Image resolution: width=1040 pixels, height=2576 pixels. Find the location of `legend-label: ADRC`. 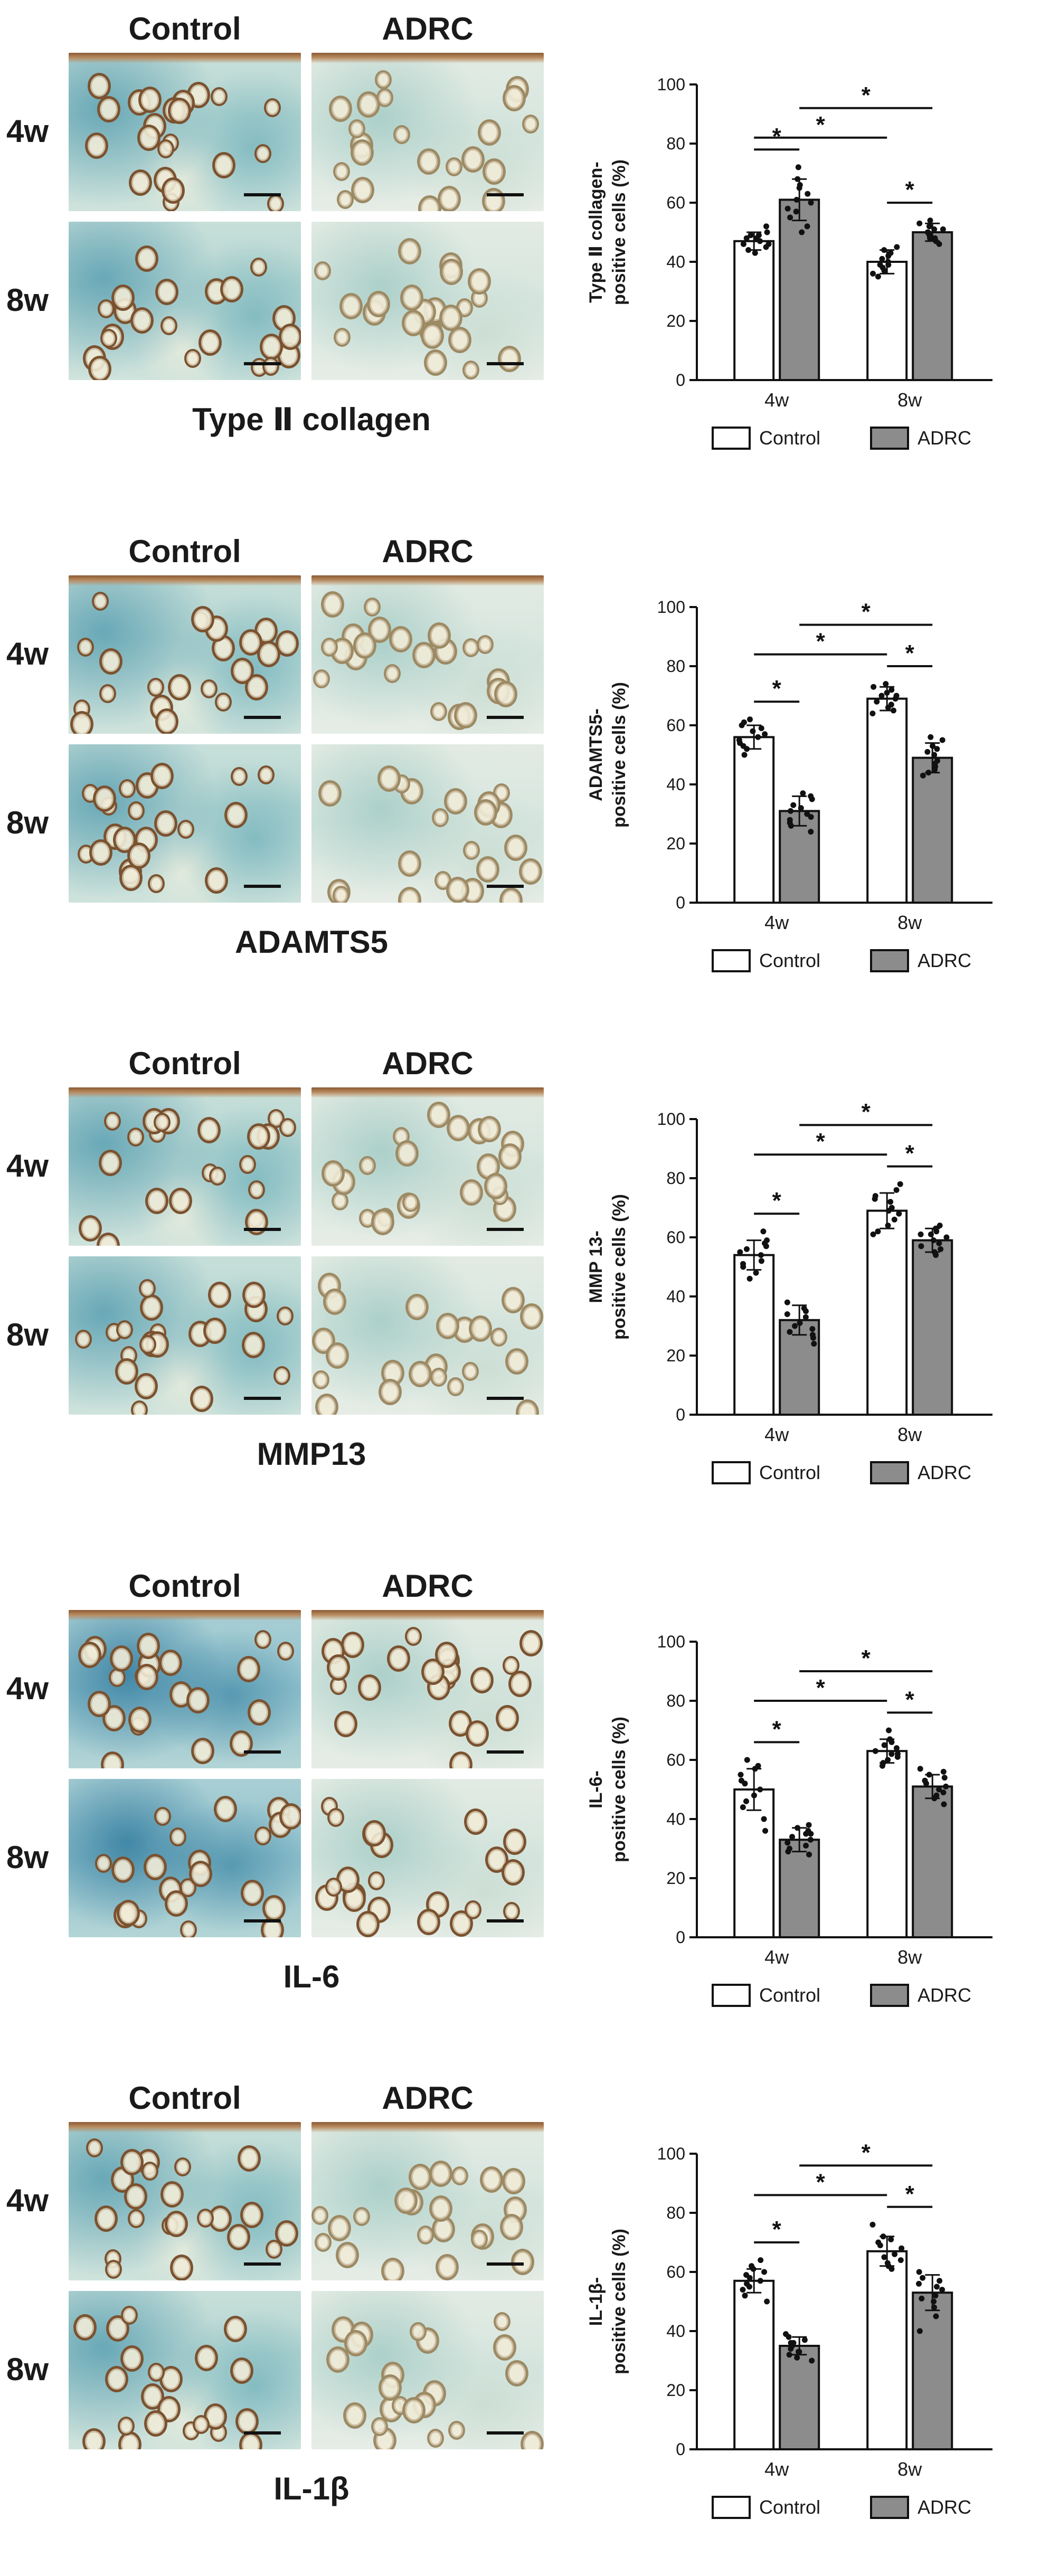

legend-label: ADRC is located at coordinates (944, 1472).